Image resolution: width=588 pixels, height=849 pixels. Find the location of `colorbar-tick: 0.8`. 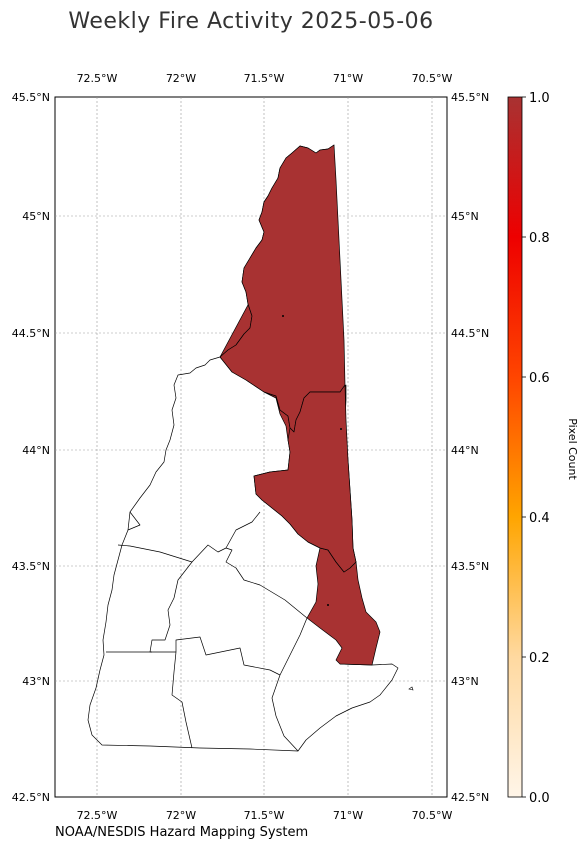

colorbar-tick: 0.8 is located at coordinates (539, 238).